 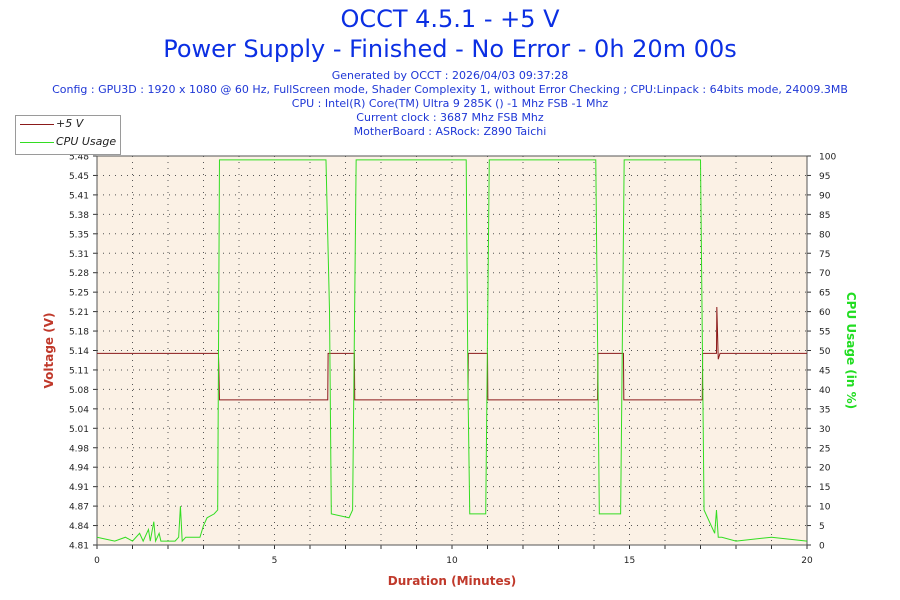 I want to click on y-tick-label: 5.41, so click(x=79, y=196).